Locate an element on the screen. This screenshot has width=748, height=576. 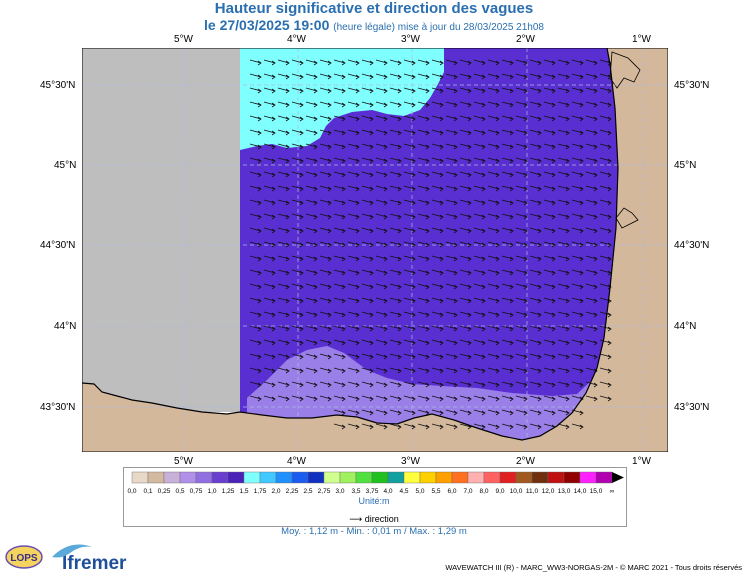
colorbar-label: 2,0 is located at coordinates (276, 491).